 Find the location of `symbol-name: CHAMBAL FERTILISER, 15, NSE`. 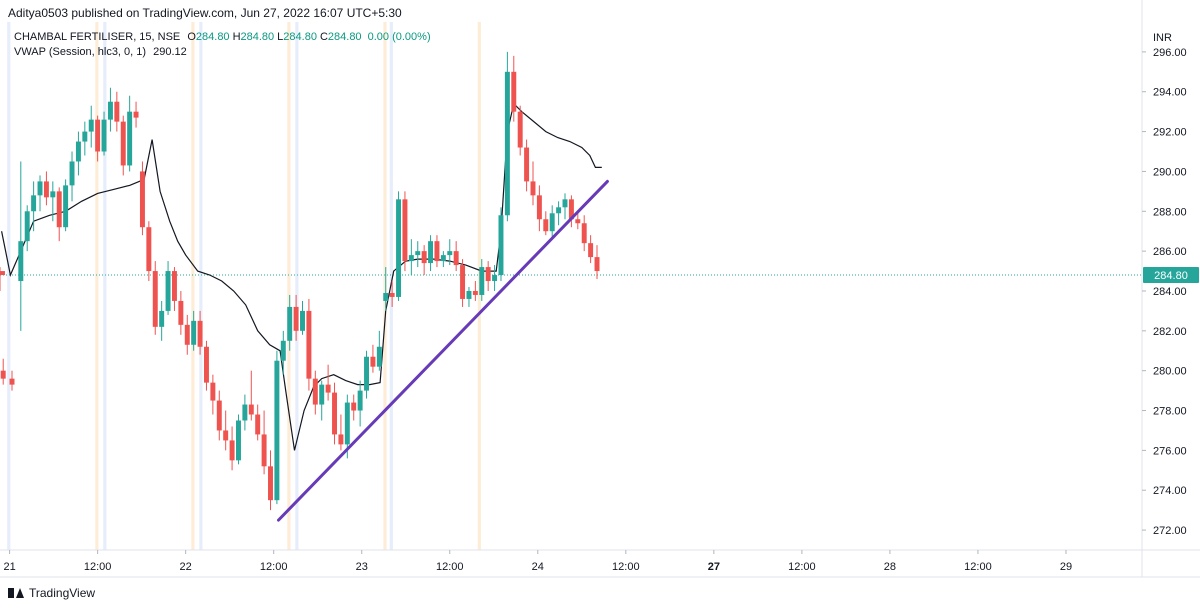

symbol-name: CHAMBAL FERTILISER, 15, NSE is located at coordinates (97, 37).